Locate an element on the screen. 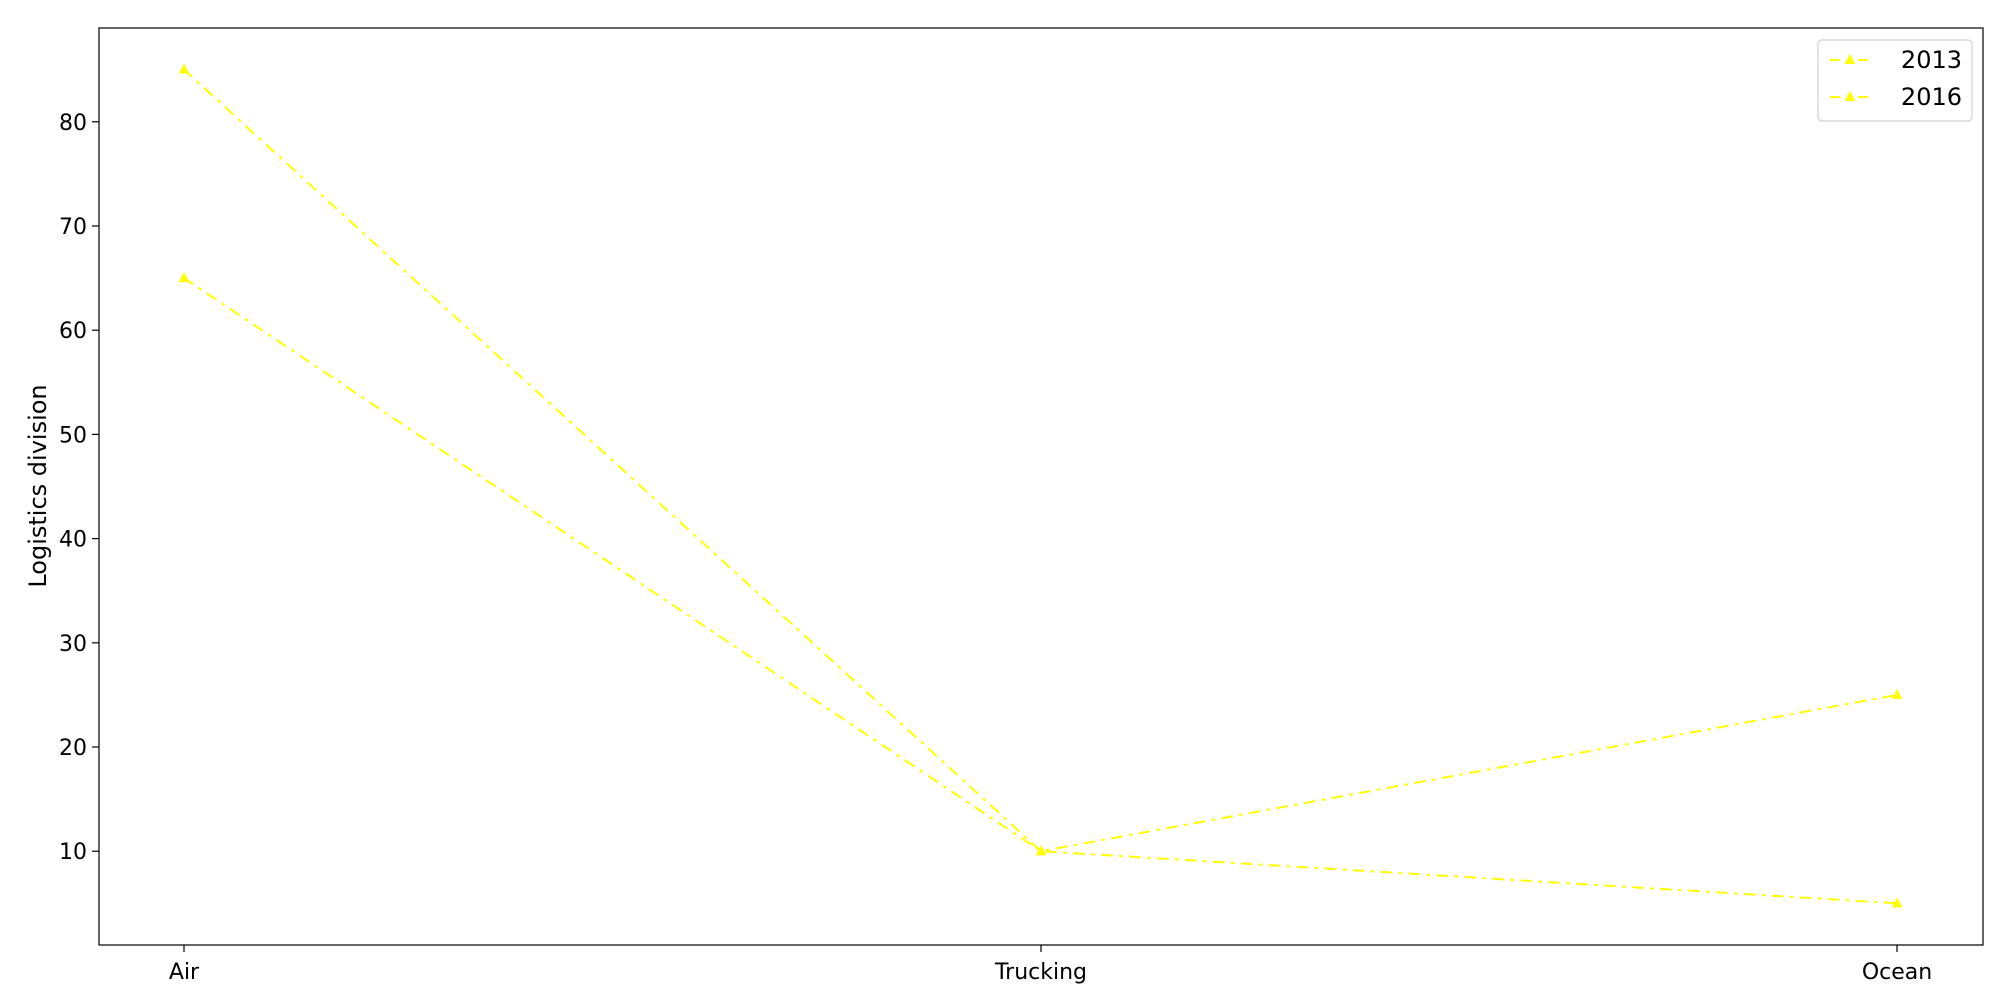 The width and height of the screenshot is (2000, 1000). x-tick-label-trucking: Trucking is located at coordinates (1040, 972).